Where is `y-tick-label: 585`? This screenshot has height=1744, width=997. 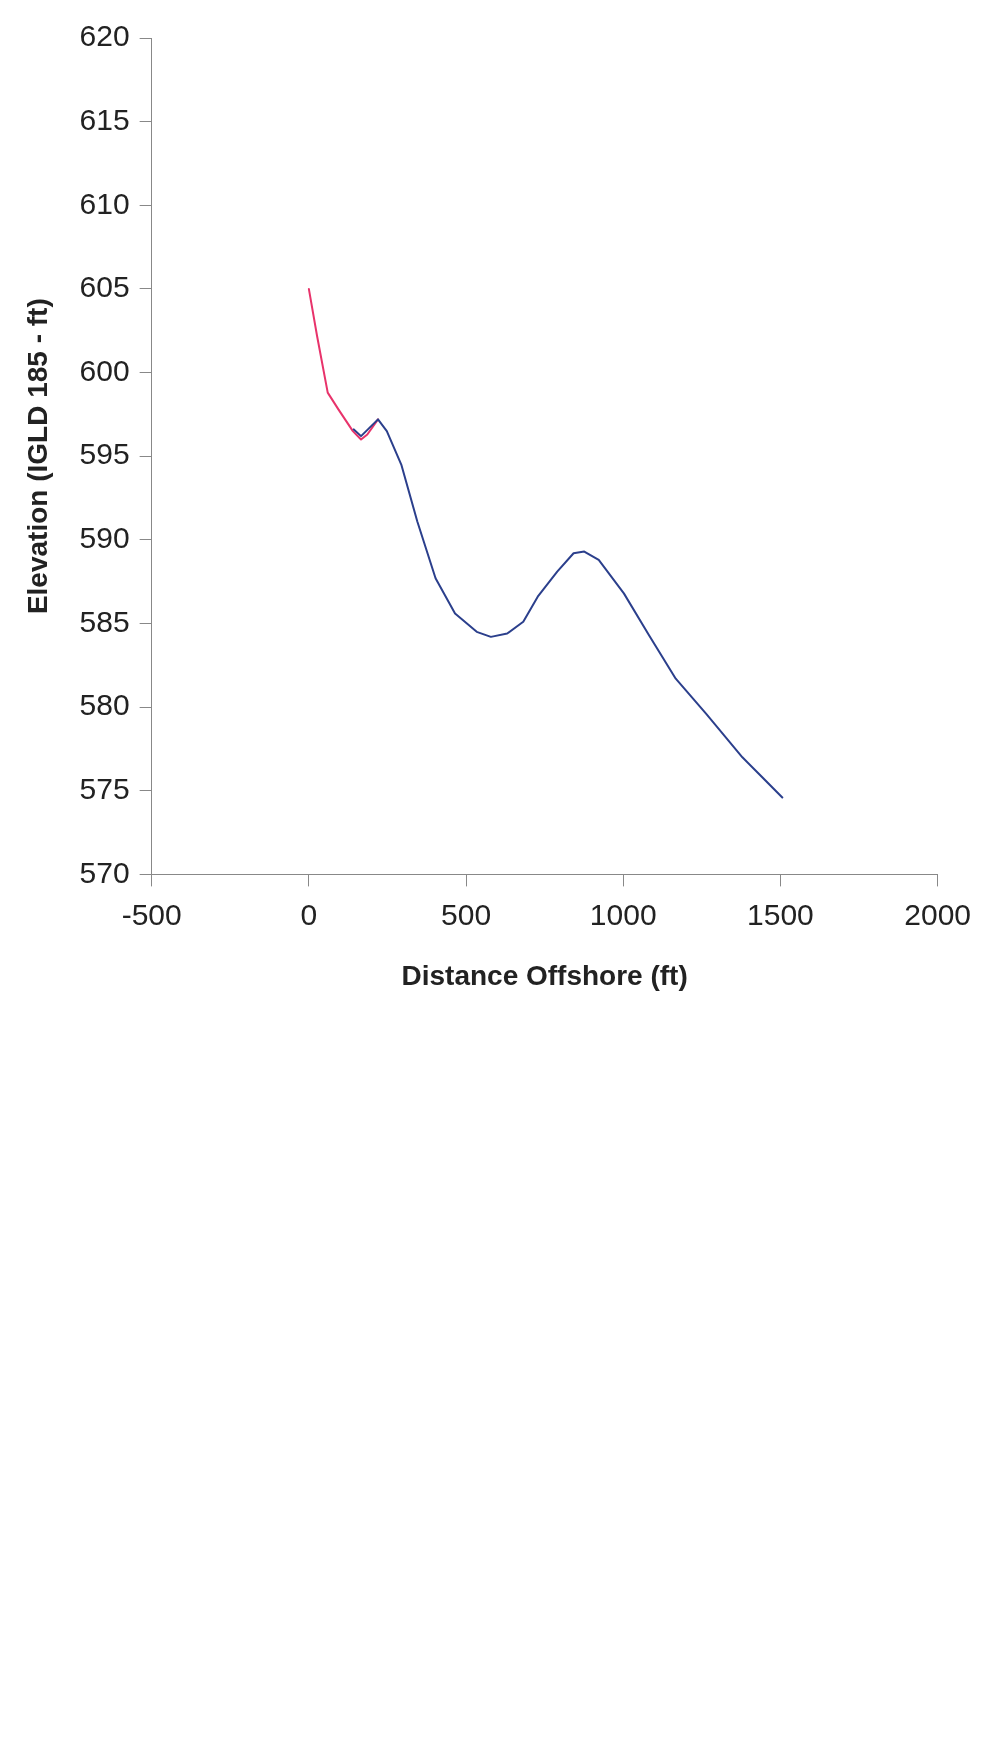 y-tick-label: 585 is located at coordinates (104, 621).